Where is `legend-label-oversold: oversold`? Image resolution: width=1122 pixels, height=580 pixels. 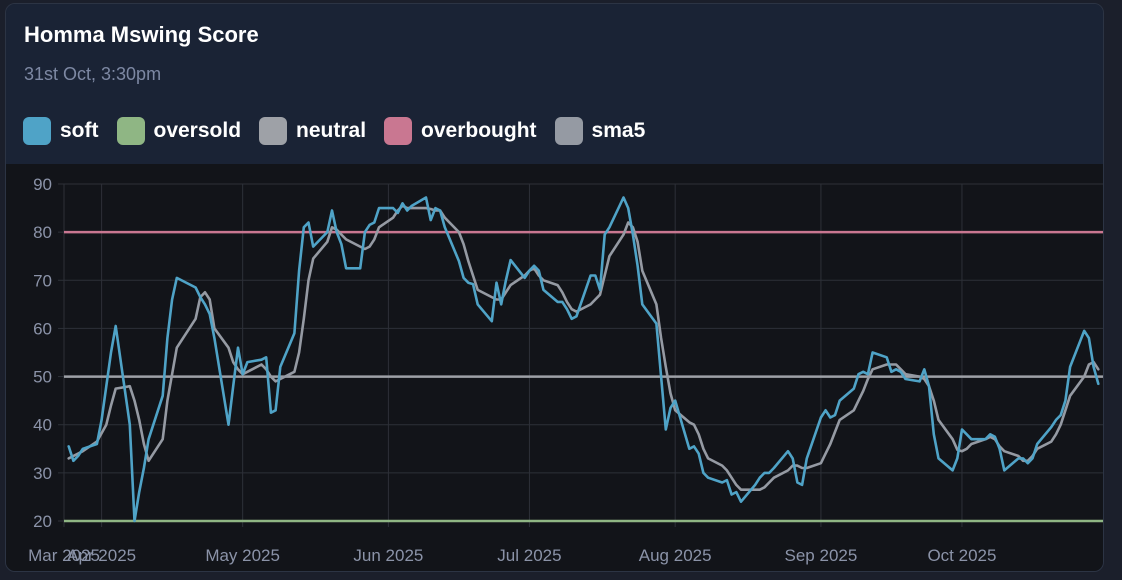
legend-label-oversold: oversold is located at coordinates (197, 130).